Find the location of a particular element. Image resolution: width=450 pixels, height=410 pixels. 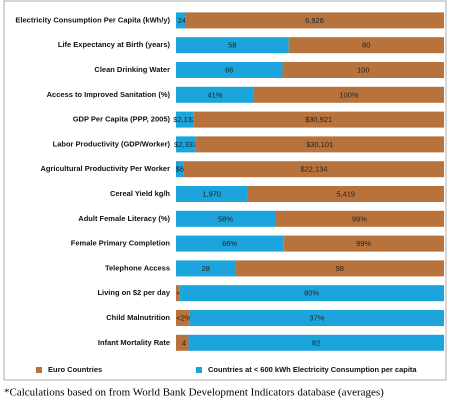

value-label: 66% is located at coordinates (229, 243).